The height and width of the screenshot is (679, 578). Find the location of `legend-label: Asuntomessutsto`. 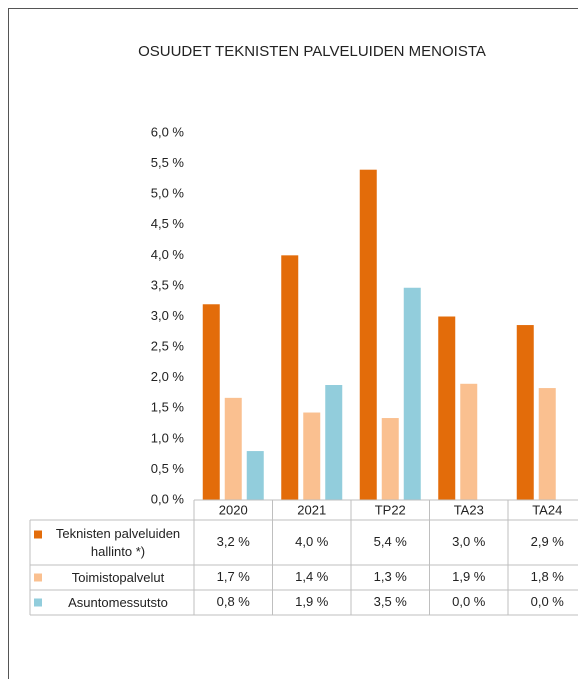

legend-label: Asuntomessutsto is located at coordinates (118, 602).